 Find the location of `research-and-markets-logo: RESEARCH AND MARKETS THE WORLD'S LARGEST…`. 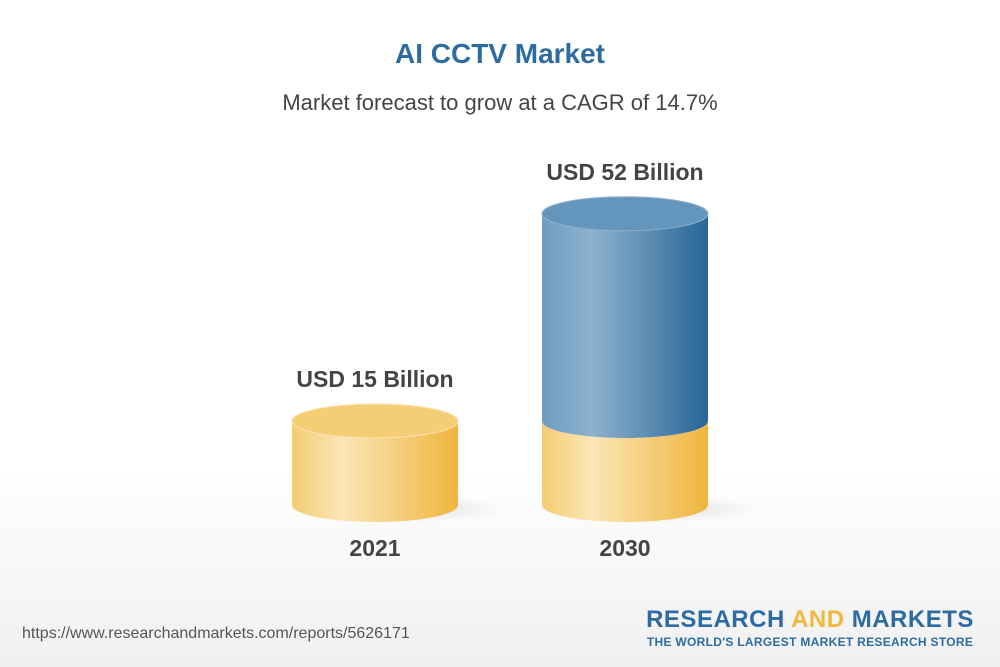

research-and-markets-logo: RESEARCH AND MARKETS THE WORLD'S LARGEST… is located at coordinates (810, 627).